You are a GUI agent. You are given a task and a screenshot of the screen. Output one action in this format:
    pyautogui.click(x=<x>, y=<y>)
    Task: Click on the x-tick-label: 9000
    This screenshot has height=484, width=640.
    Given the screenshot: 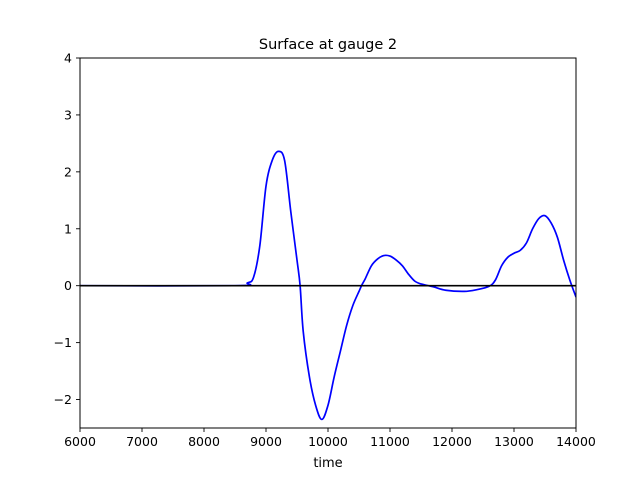 What is the action you would take?
    pyautogui.click(x=266, y=441)
    